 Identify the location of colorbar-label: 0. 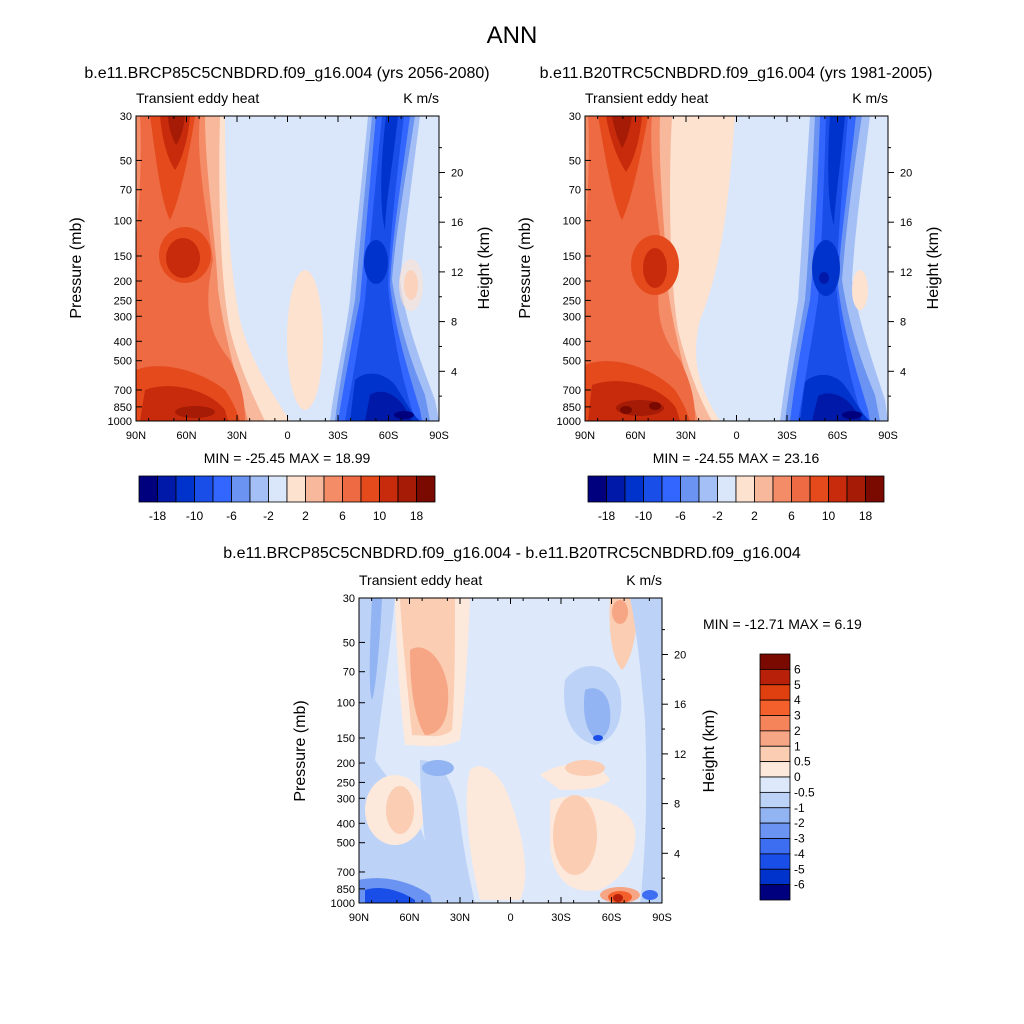
(797, 777).